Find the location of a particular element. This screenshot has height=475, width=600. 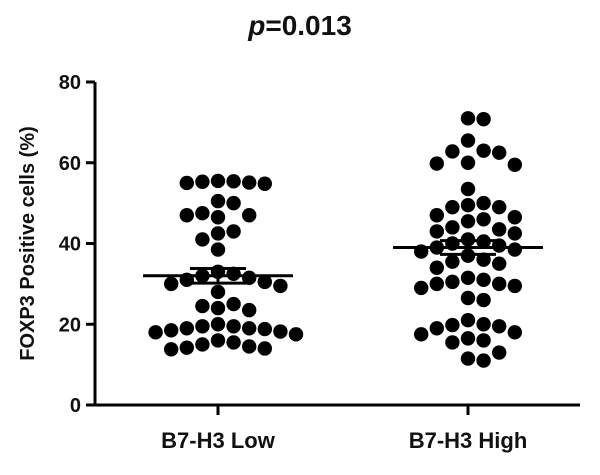

y-tick-label: 40 is located at coordinates (70, 245).